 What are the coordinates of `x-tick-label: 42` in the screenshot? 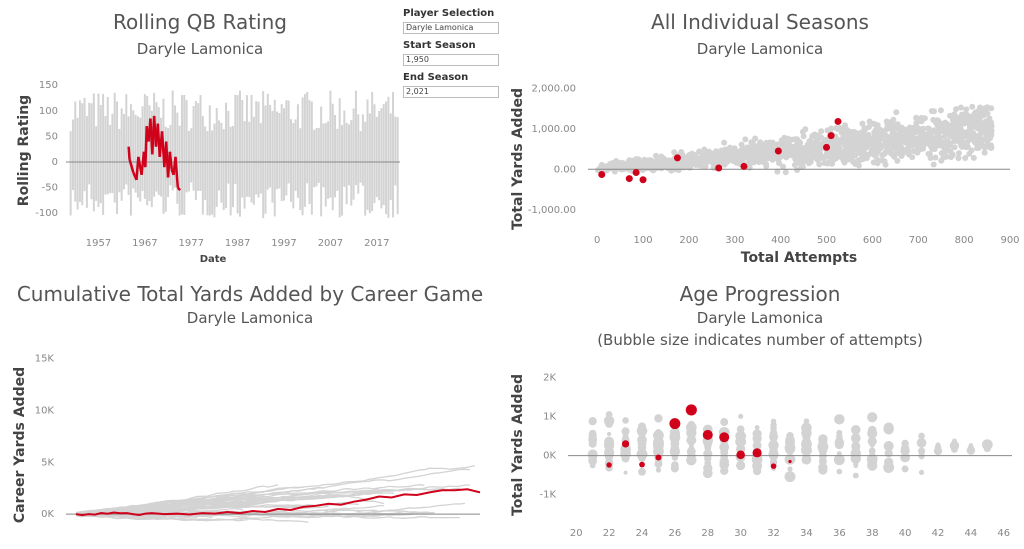 It's located at (938, 533).